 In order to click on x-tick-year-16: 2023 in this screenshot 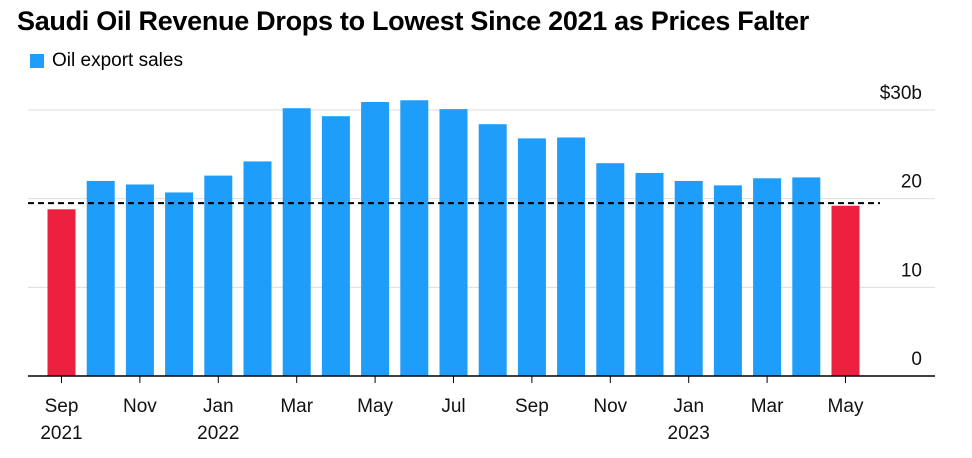, I will do `click(689, 433)`.